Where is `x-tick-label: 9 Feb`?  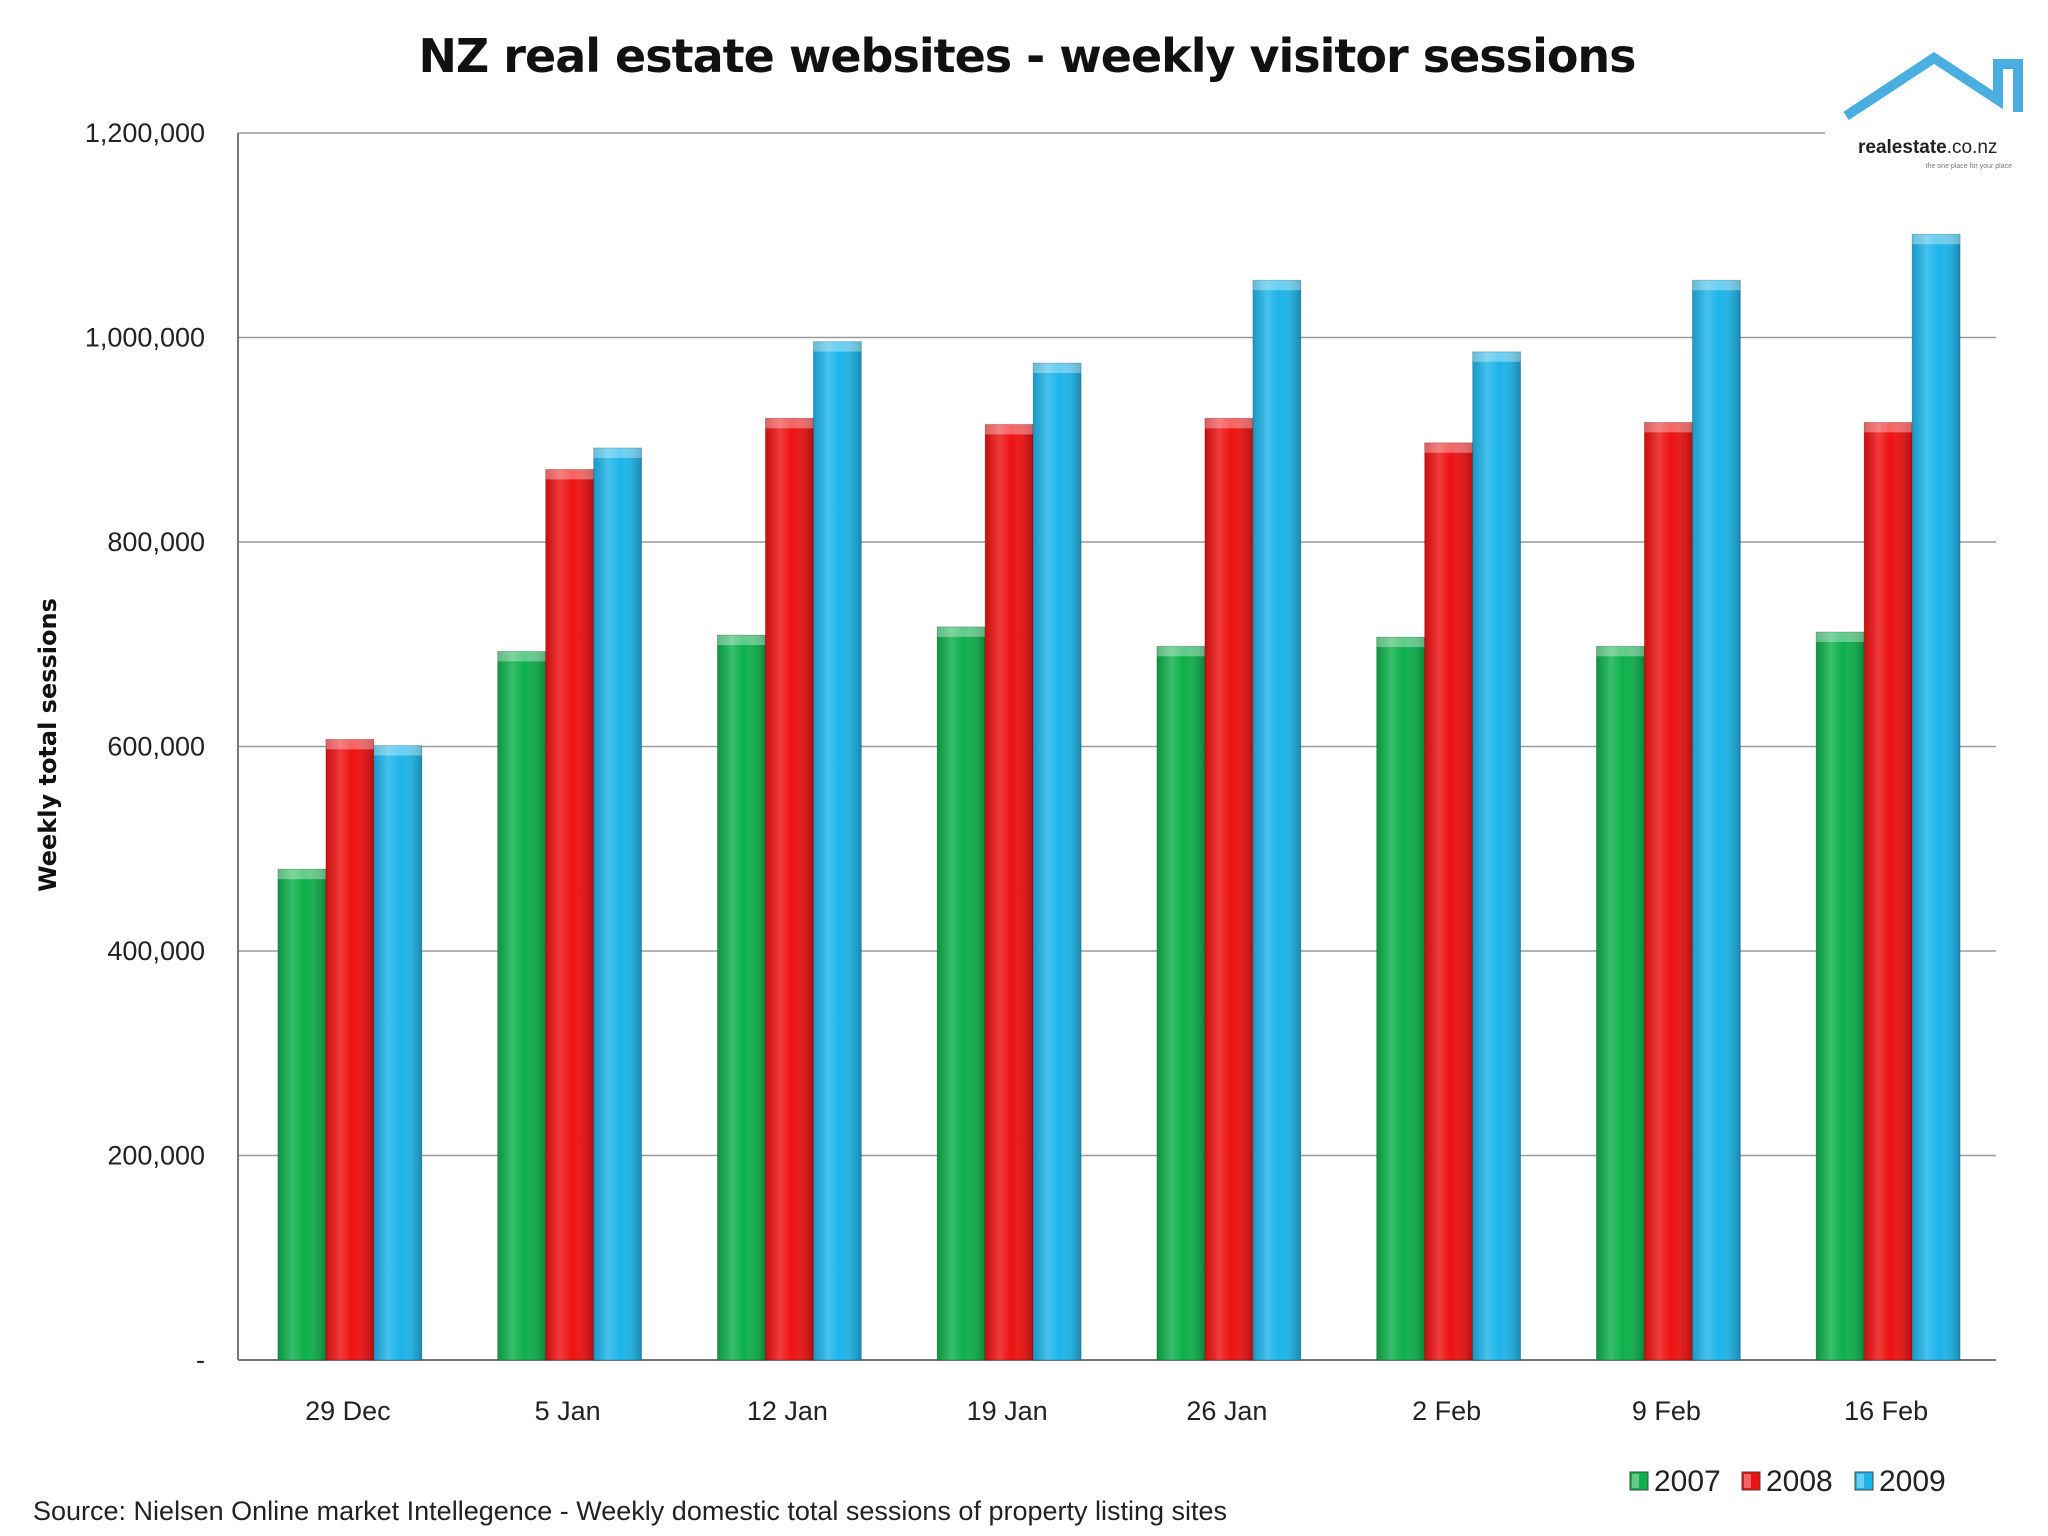 x-tick-label: 9 Feb is located at coordinates (1666, 1411).